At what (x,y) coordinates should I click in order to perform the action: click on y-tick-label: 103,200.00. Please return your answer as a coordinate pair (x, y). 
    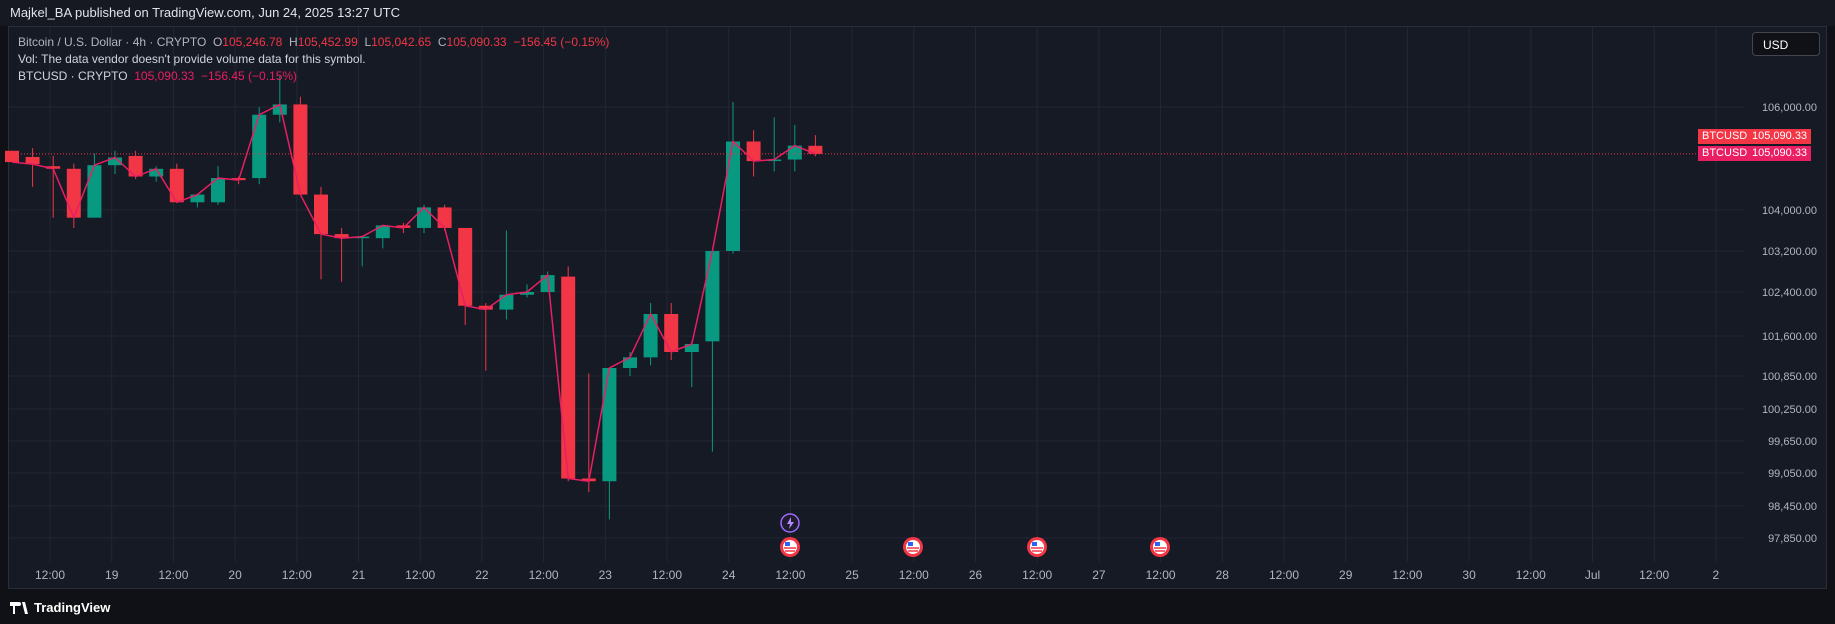
    Looking at the image, I should click on (1789, 252).